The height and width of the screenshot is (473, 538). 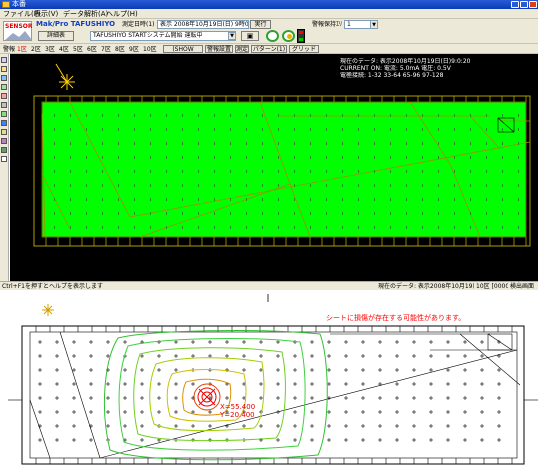 I want to click on status-right-a: 現在のデータ: 表示2008年10月19日(日), so click(x=426, y=286).